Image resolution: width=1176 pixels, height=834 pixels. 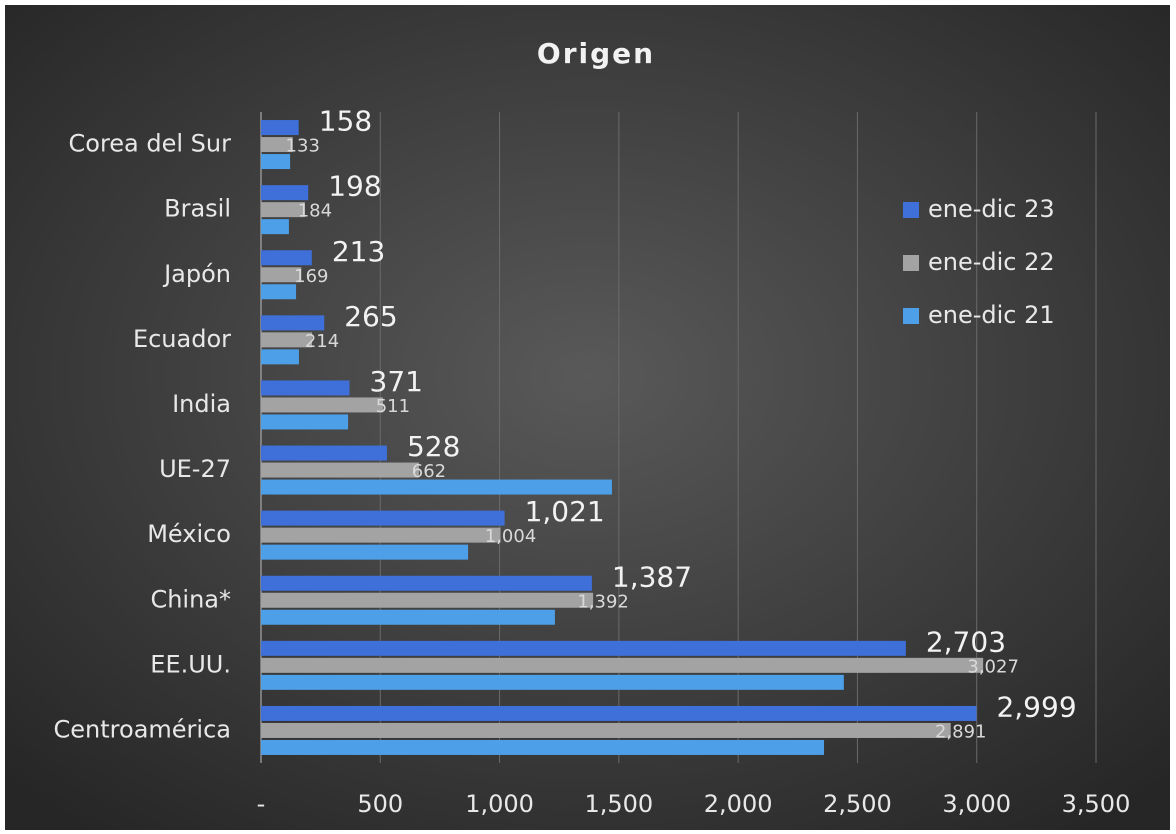 What do you see at coordinates (429, 471) in the screenshot?
I see `data-label: 662` at bounding box center [429, 471].